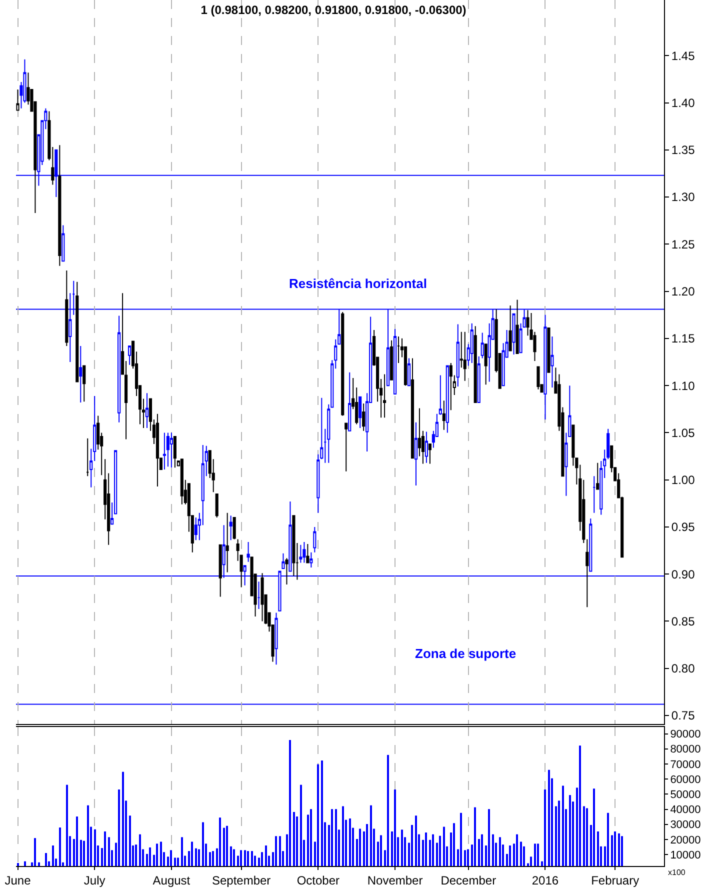 This screenshot has width=702, height=891. I want to click on y-tick-label: 1.05, so click(683, 433).